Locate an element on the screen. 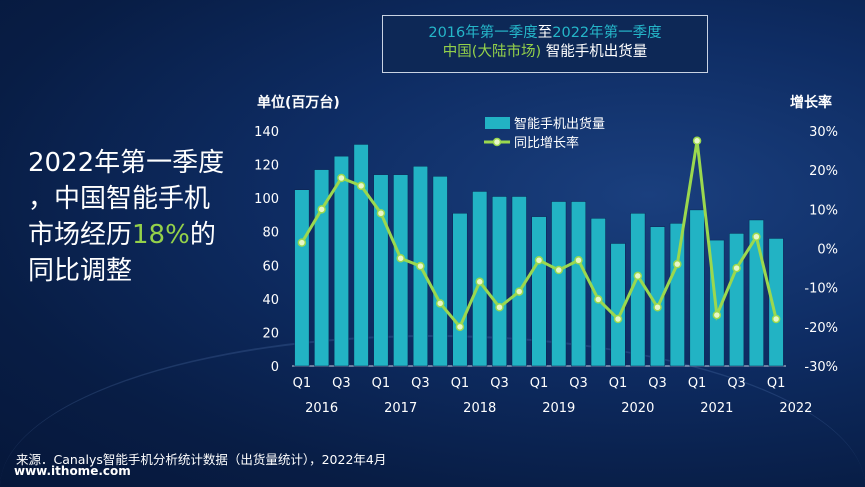  headline-line: ，中国智能手机 is located at coordinates (119, 199).